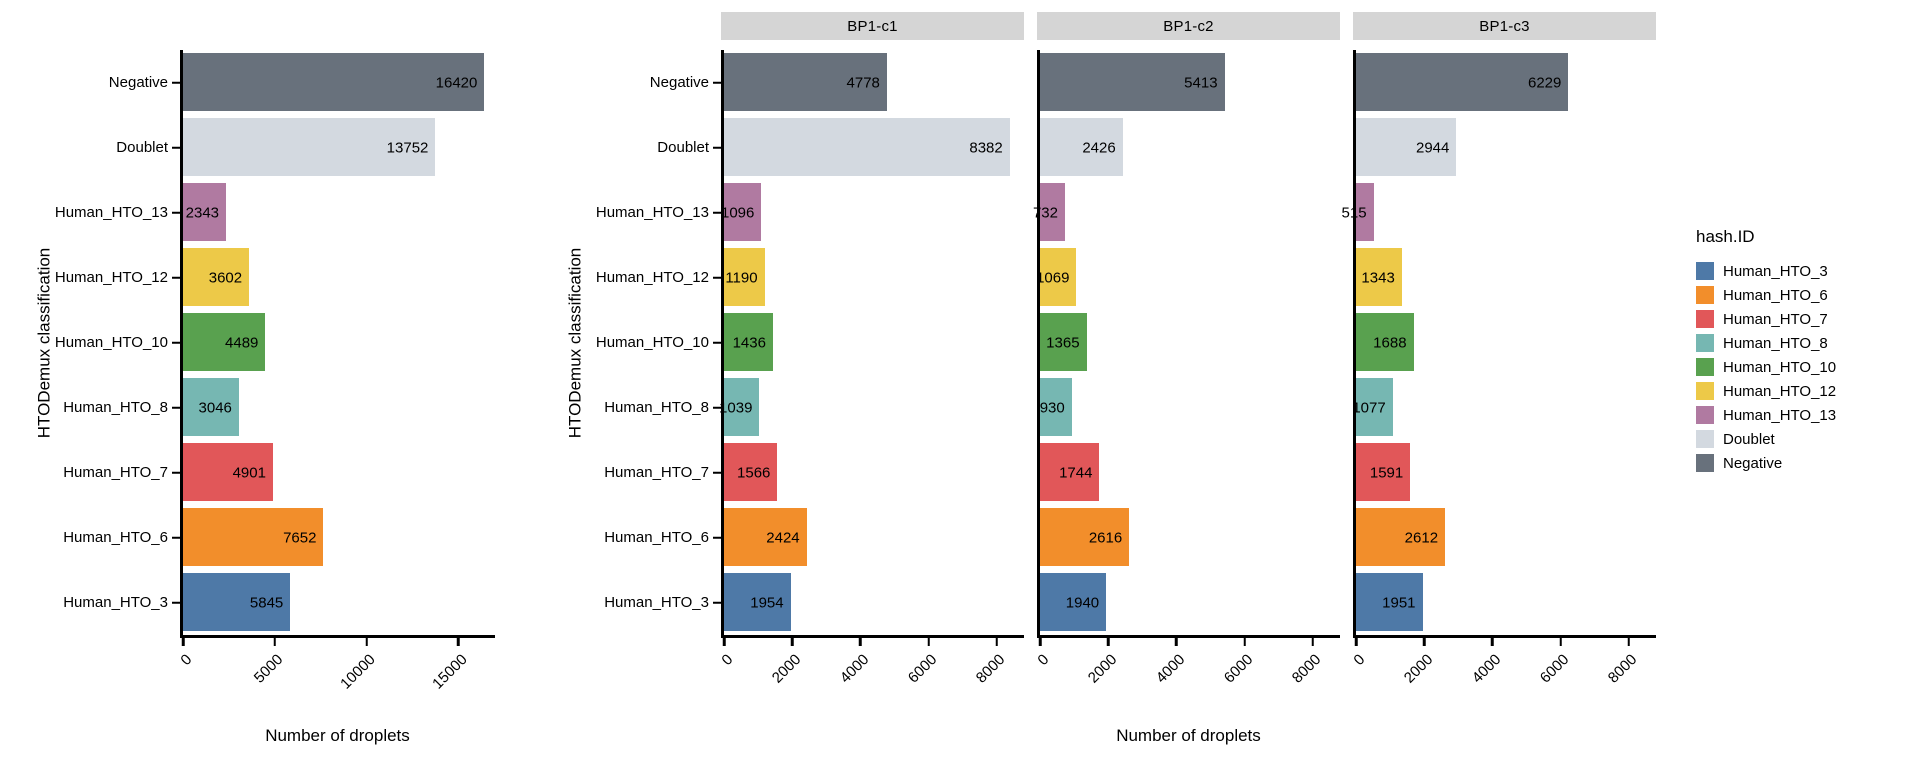 Image resolution: width=1920 pixels, height=768 pixels. I want to click on bar-value-label: 4901, so click(249, 472).